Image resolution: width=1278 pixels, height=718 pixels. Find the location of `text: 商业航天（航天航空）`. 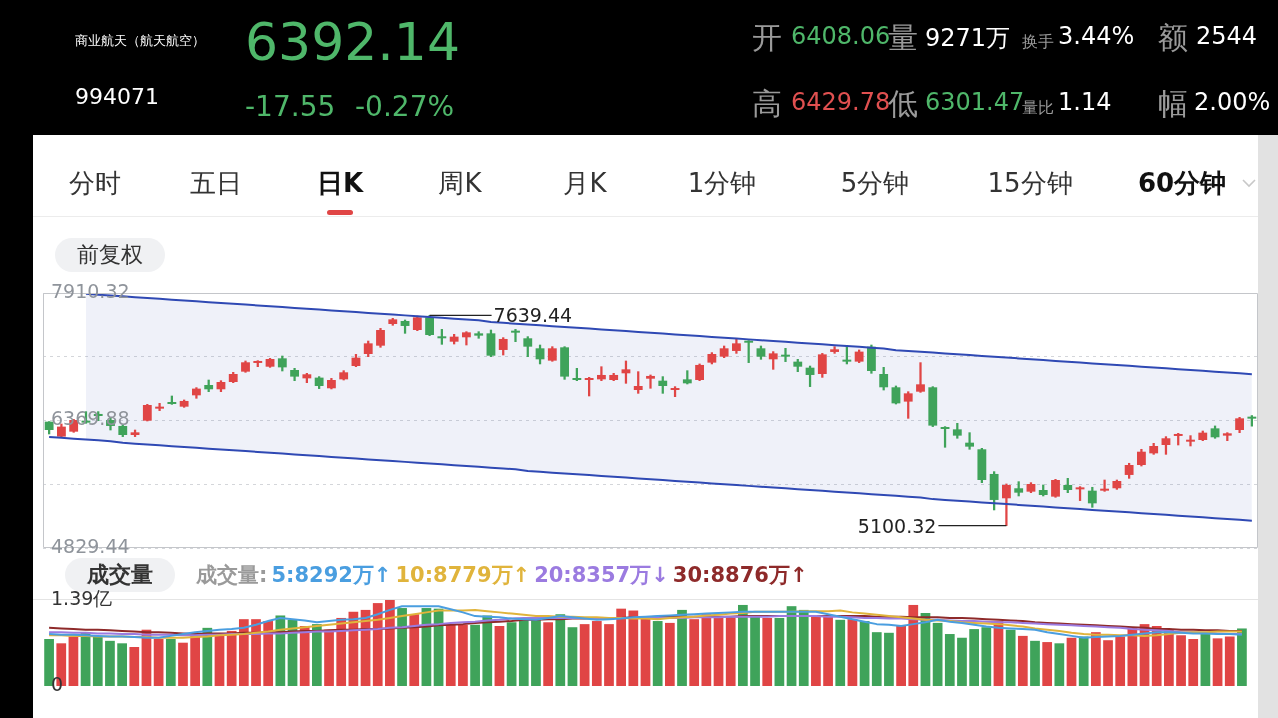

text: 商业航天（航天航空） is located at coordinates (140, 41).